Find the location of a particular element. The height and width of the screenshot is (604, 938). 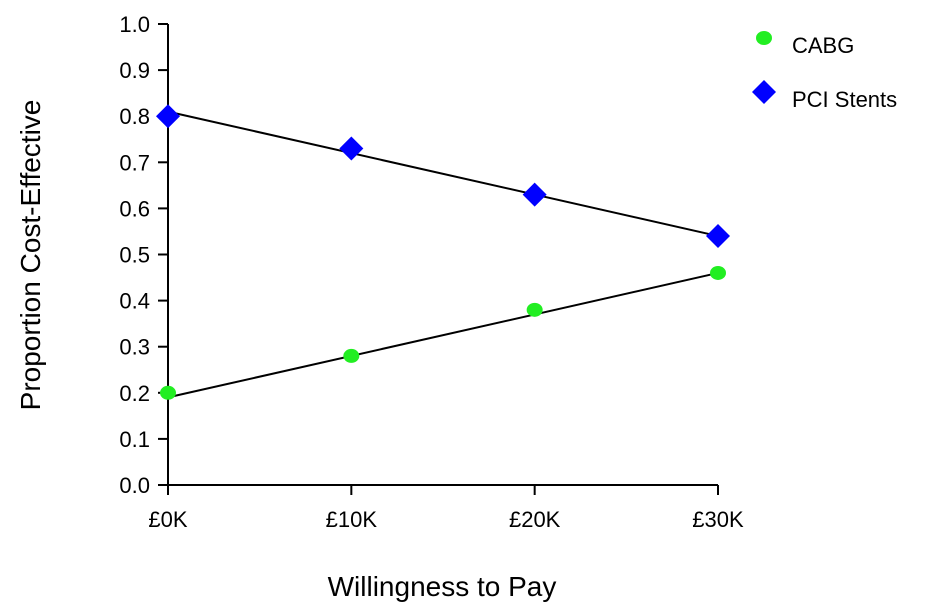

y-axis-title: Proportion Cost-Effective is located at coordinates (30, 255).